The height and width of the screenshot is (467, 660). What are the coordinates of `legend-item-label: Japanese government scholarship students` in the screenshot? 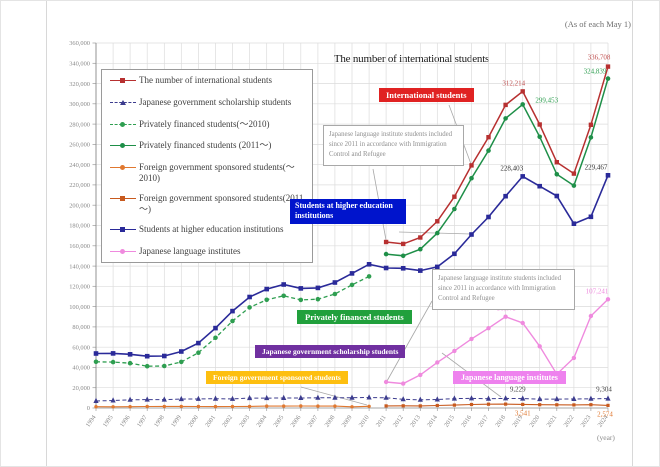 It's located at (215, 101).